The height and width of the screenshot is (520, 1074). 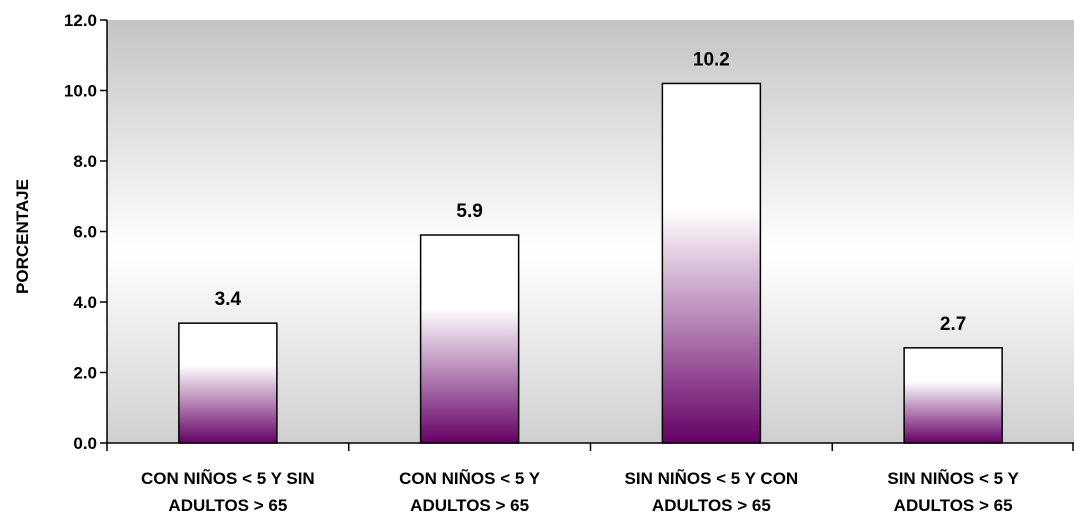 I want to click on y-axis-title: PORCENTAJE, so click(x=22, y=236).